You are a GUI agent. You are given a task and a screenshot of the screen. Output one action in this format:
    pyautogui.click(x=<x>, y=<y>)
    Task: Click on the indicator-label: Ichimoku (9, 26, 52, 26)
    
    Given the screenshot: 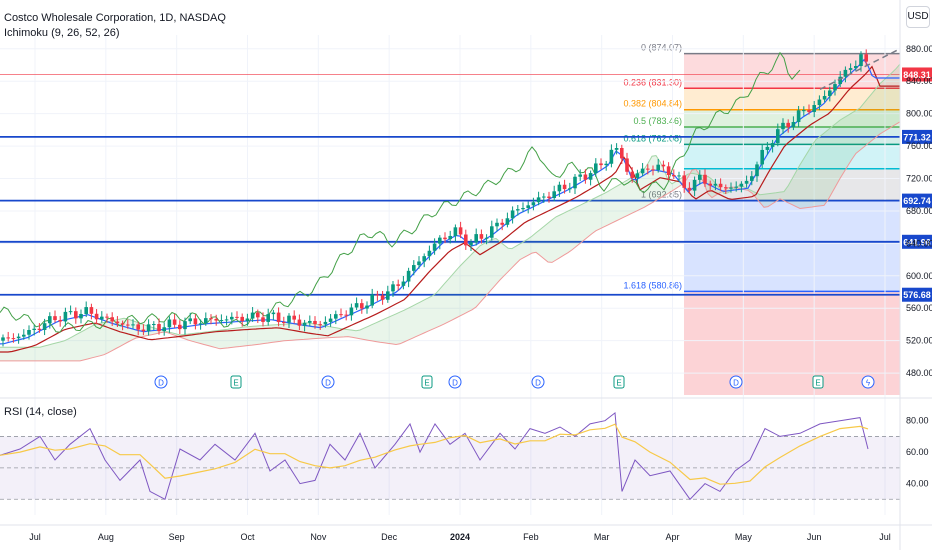 What is the action you would take?
    pyautogui.click(x=62, y=33)
    